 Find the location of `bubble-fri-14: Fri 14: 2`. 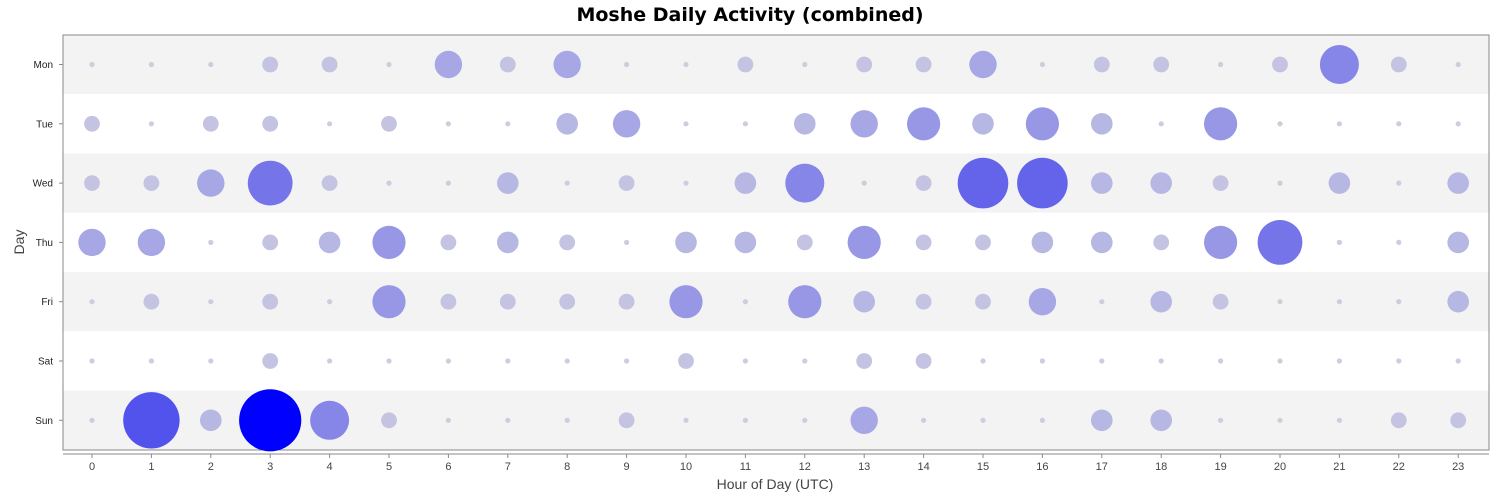

bubble-fri-14: Fri 14: 2 is located at coordinates (923, 301).